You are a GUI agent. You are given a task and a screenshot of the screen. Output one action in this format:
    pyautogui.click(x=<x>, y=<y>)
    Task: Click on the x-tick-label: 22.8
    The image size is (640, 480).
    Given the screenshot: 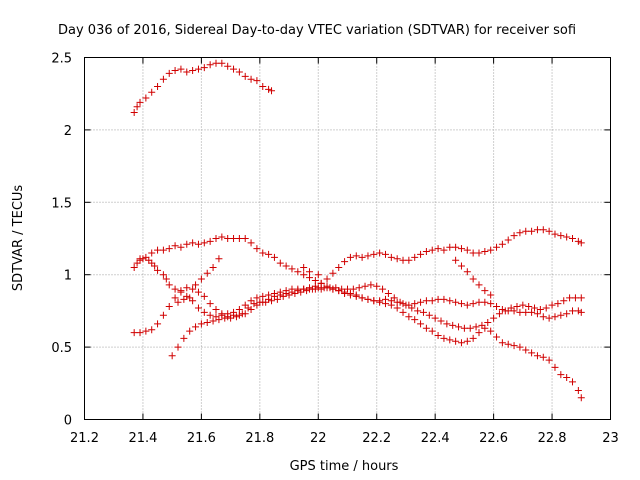 What is the action you would take?
    pyautogui.click(x=552, y=438)
    